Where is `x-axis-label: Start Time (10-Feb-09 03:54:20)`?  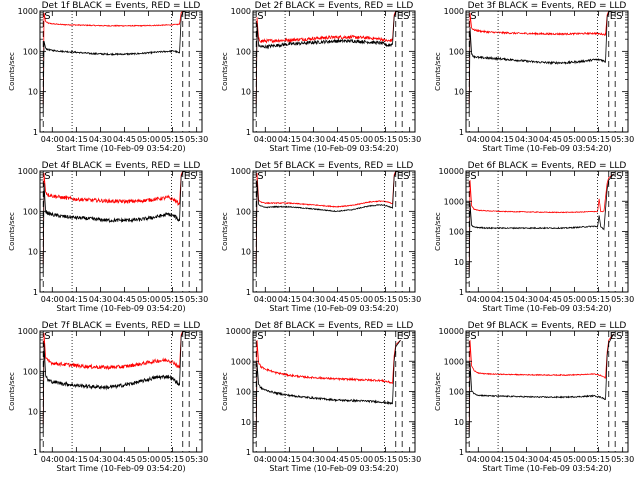
x-axis-label: Start Time (10-Feb-09 03:54:20) is located at coordinates (333, 148).